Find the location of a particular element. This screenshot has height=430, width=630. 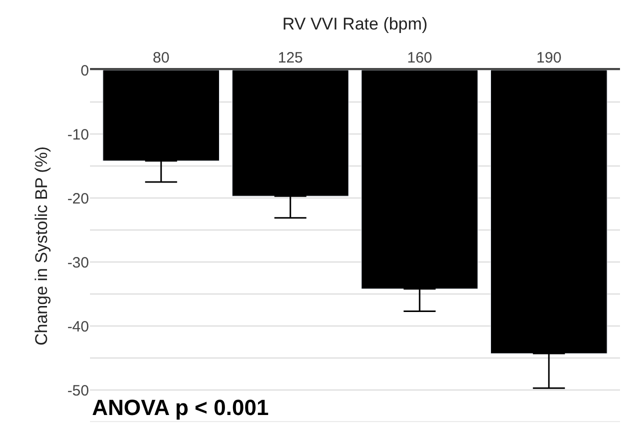

x-tick-label: 190 is located at coordinates (549, 57).